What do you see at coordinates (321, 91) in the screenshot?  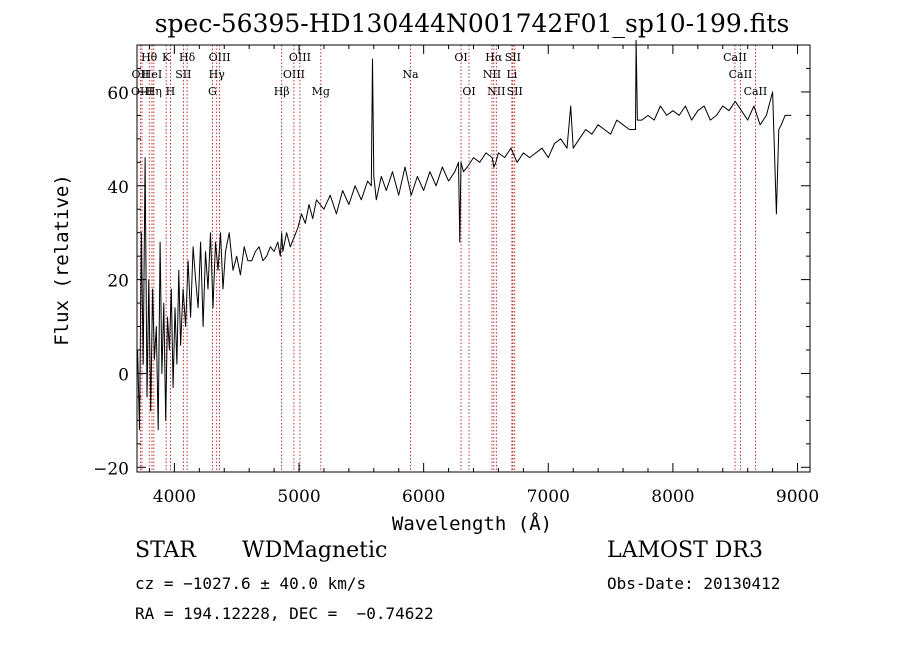 I see `line-label-15: Mg` at bounding box center [321, 91].